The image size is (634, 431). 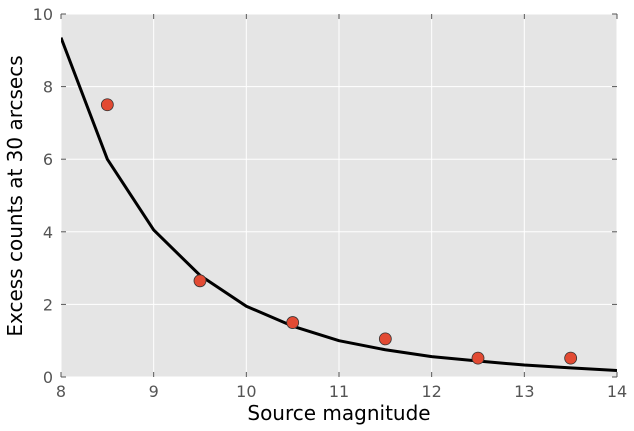 I want to click on x-axis-title: Source magnitude, so click(x=338, y=413).